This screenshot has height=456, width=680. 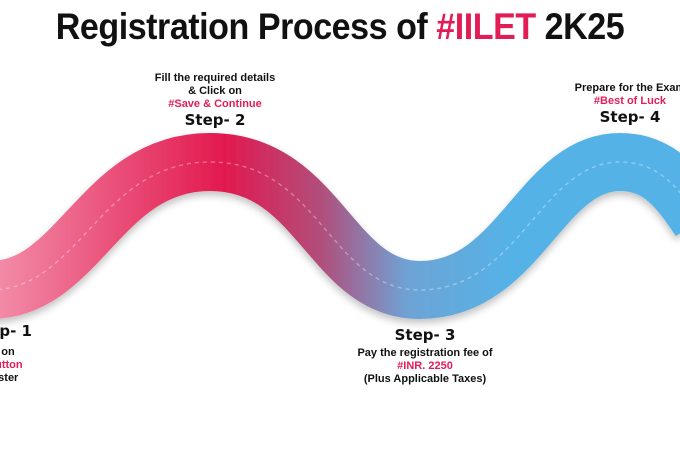 I want to click on step3-line-2: #INR. 2250, so click(x=425, y=366).